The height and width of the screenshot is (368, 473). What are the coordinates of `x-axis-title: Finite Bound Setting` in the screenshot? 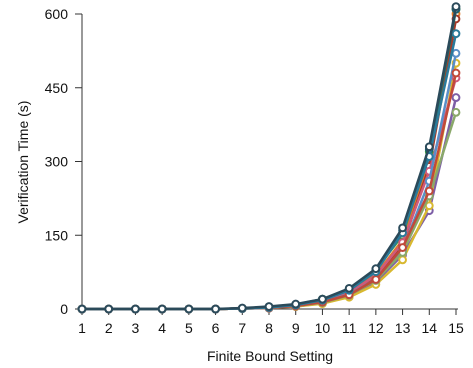 It's located at (270, 356).